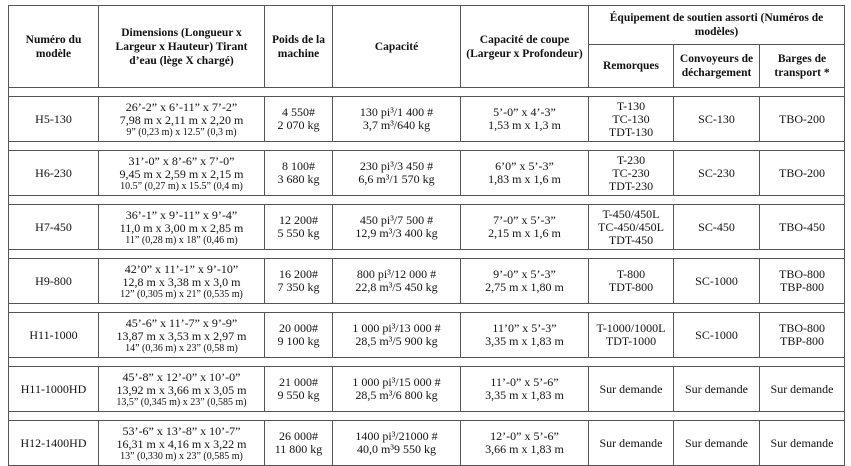 The image size is (851, 466). Describe the element at coordinates (181, 214) in the screenshot. I see `dimensions-imperial: 36’-1” x 9’-11” x 9’-4”` at that location.